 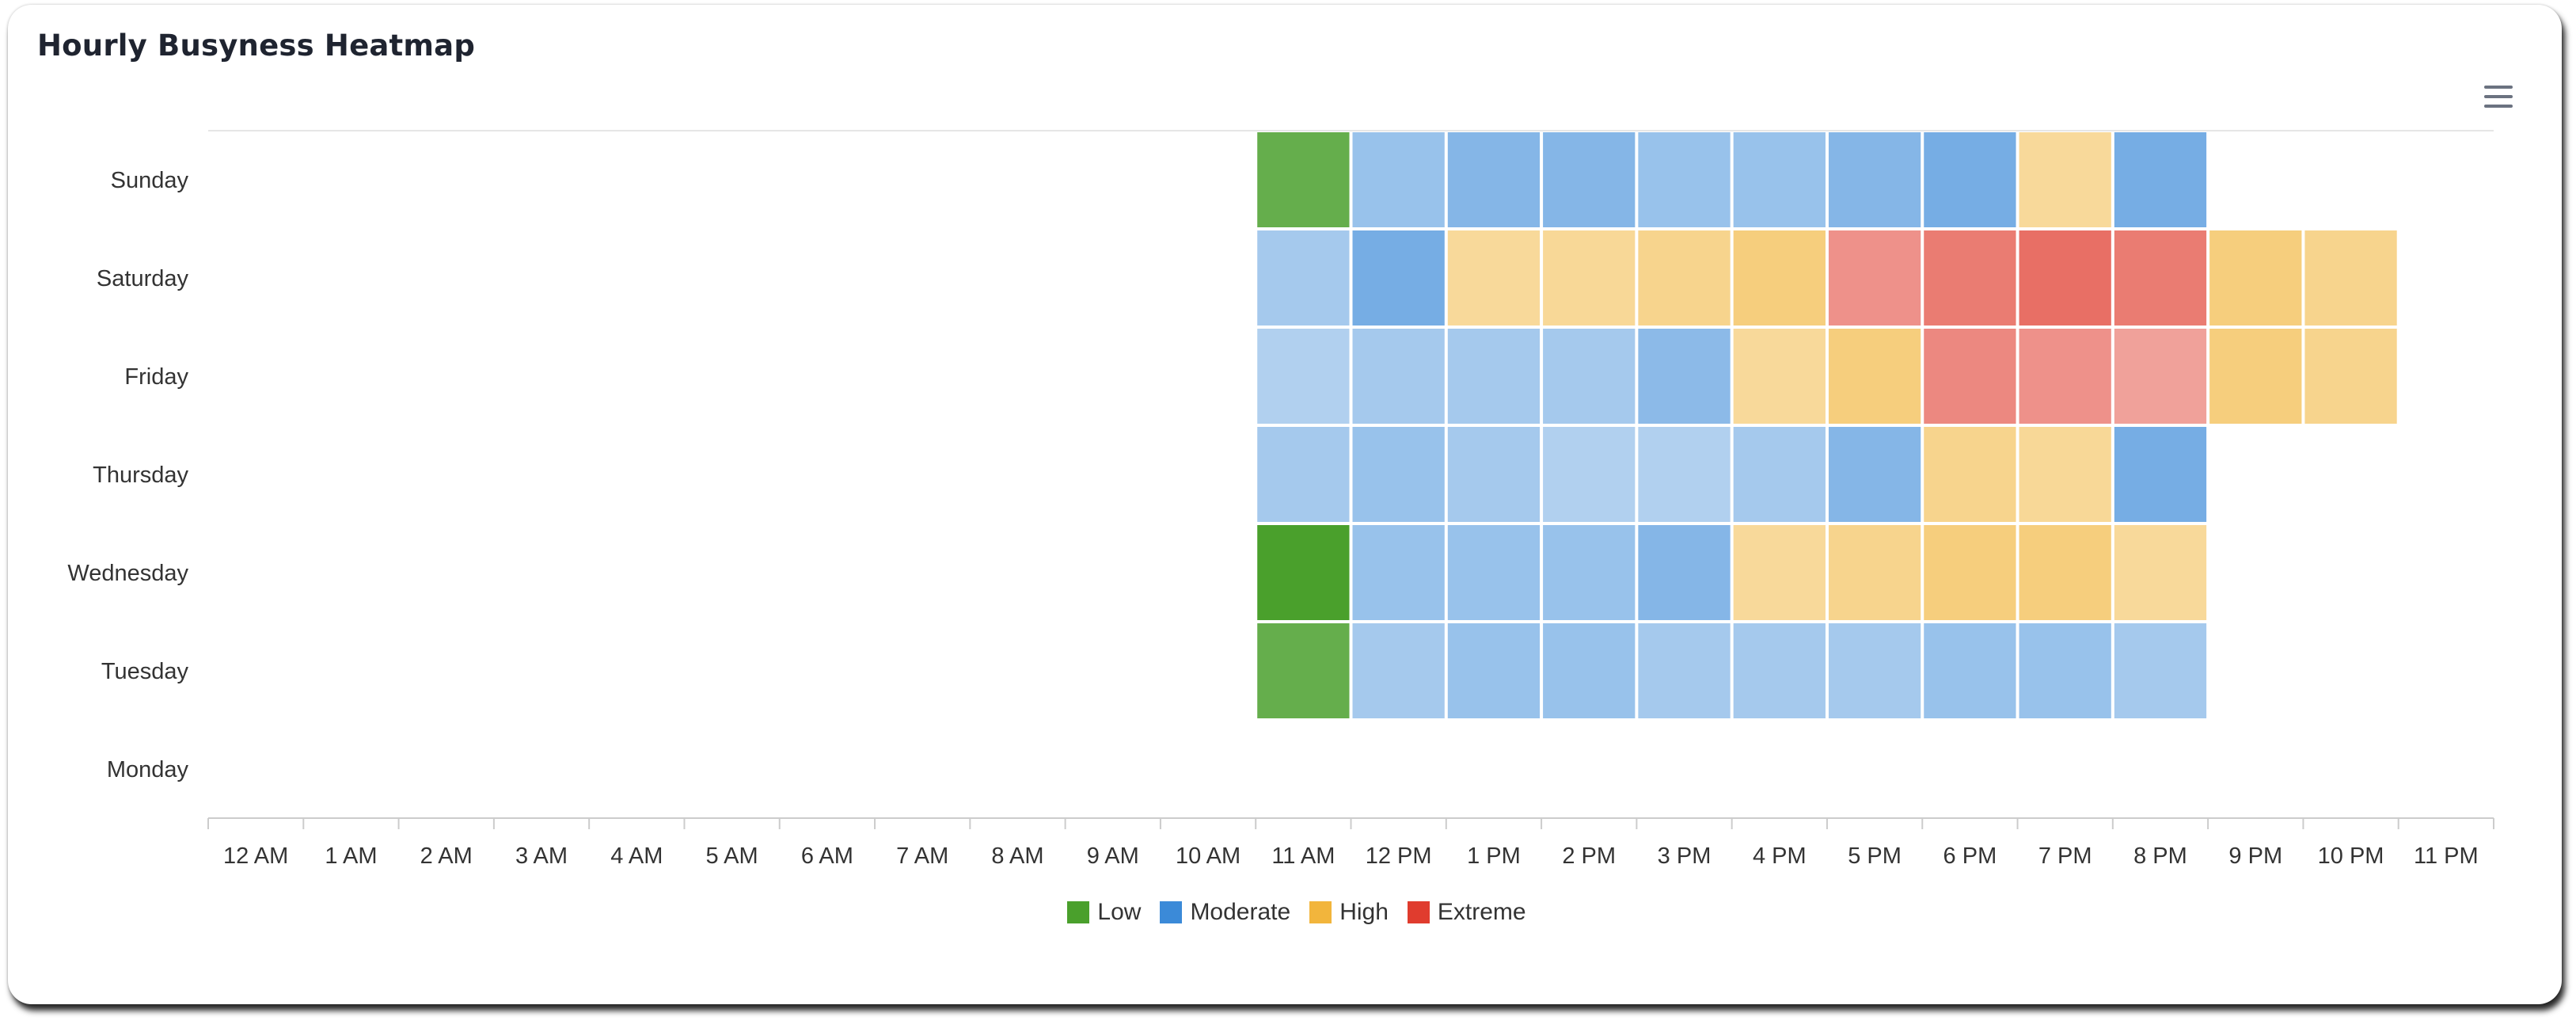 I want to click on x-tick-label: 5 PM, so click(x=1875, y=856).